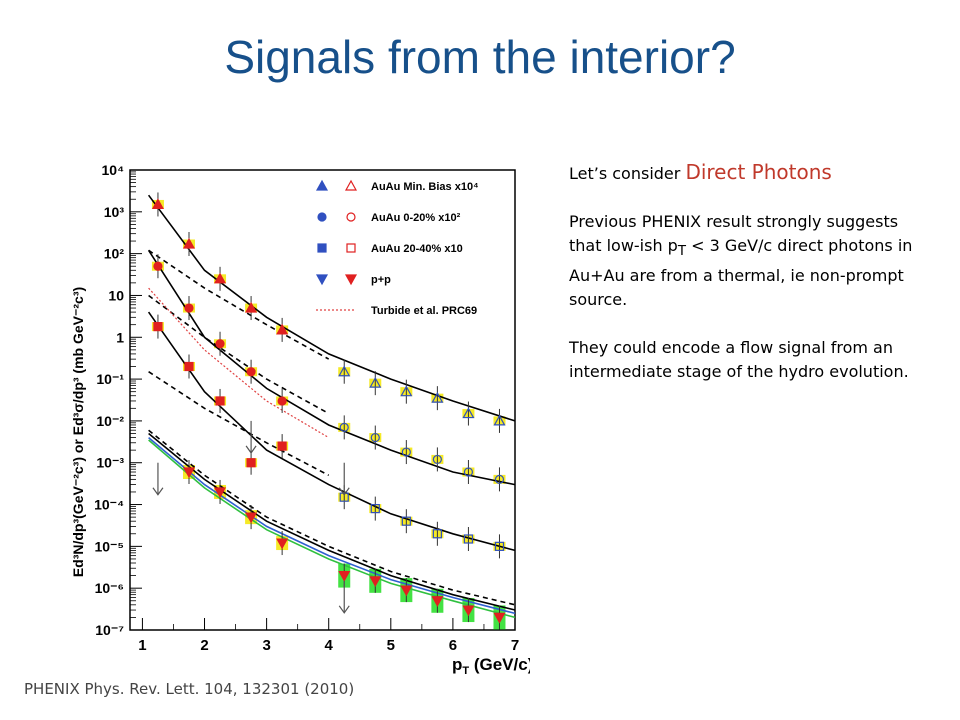  I want to click on y-tick-label: 10⁻², so click(110, 421).